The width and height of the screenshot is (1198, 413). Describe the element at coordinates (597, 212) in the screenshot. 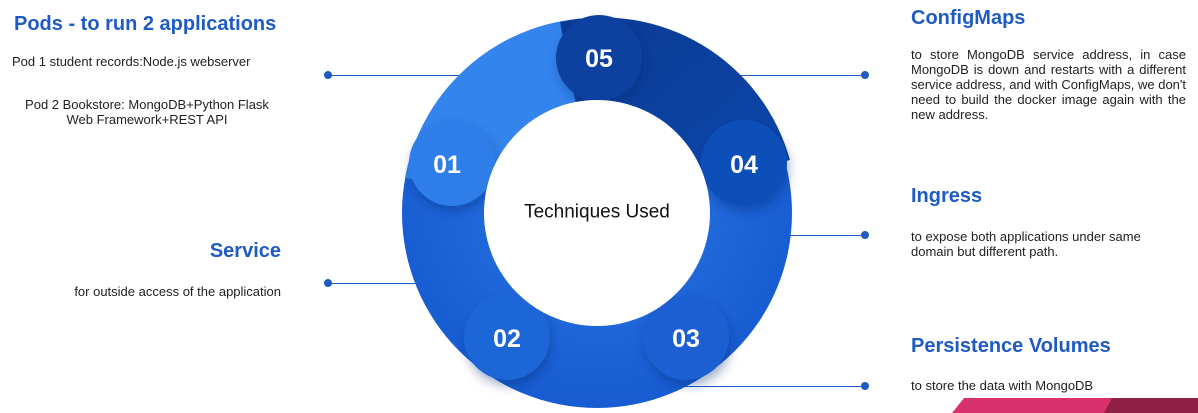

I see `center-label: Techniques Used` at that location.